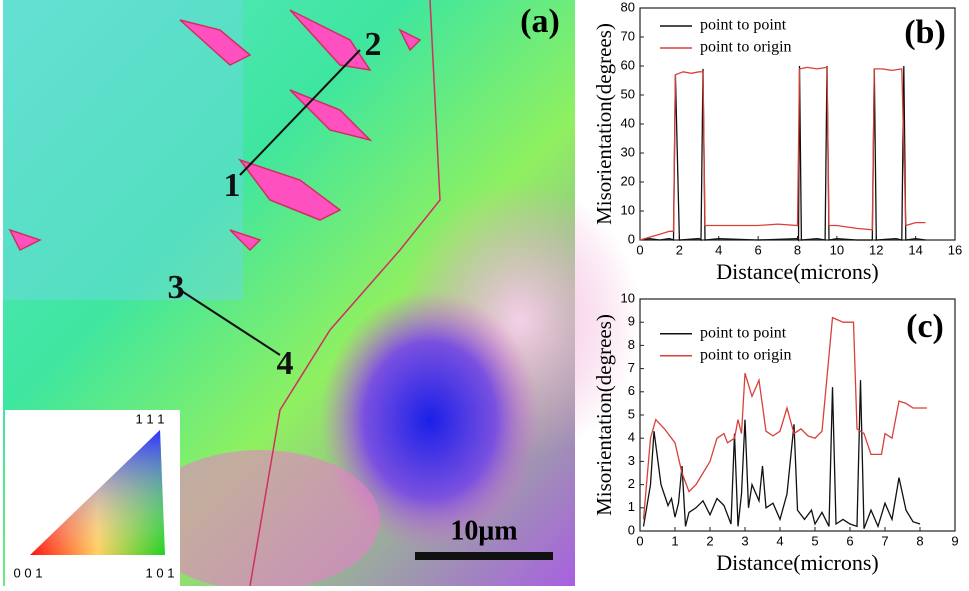 The width and height of the screenshot is (969, 591). What do you see at coordinates (285, 363) in the screenshot?
I see `point-label: 4` at bounding box center [285, 363].